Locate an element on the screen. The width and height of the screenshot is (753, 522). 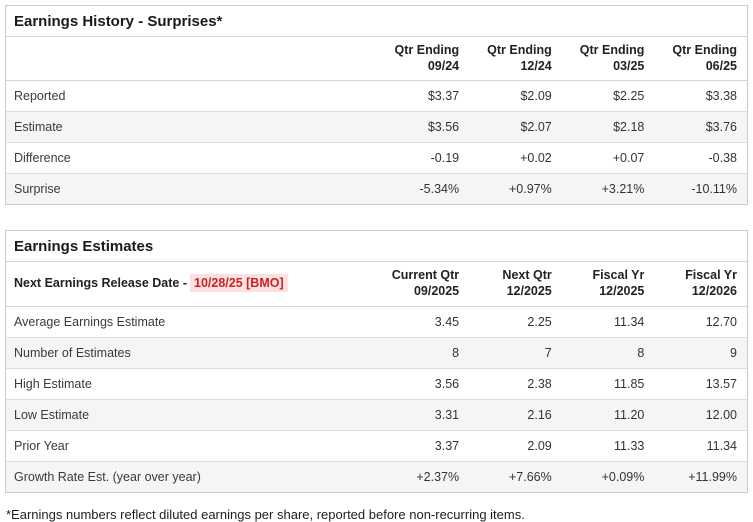
cell-value: 11.33 is located at coordinates (608, 446).